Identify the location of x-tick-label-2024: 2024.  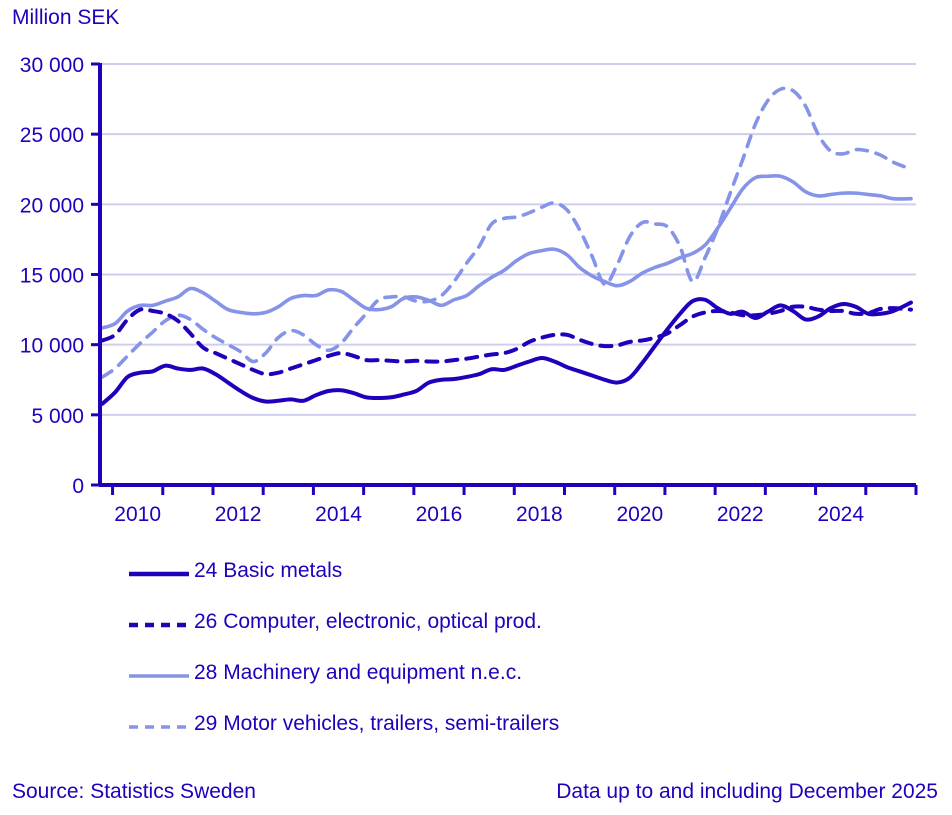
(840, 514).